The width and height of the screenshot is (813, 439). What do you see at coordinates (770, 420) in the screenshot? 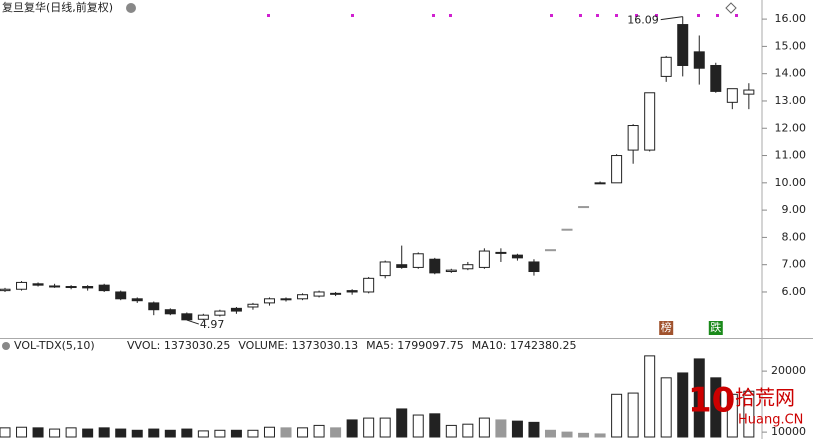
I see `watermark-site: Huang.CN` at bounding box center [770, 420].